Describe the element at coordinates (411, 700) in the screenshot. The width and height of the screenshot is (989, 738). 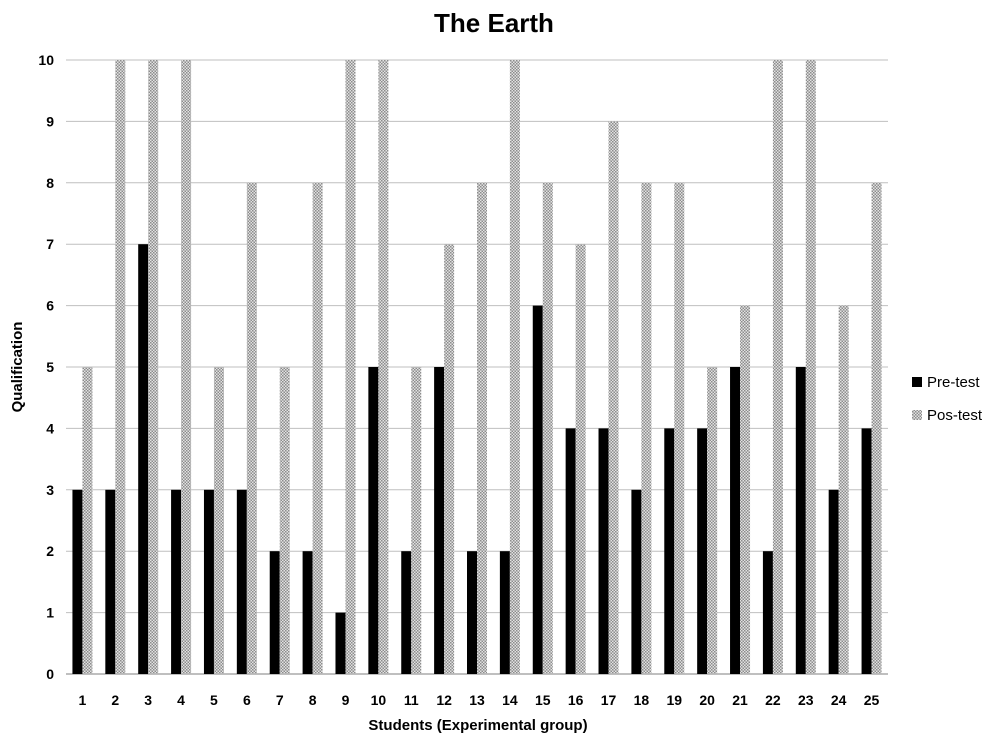
I see `x-tick-label: 11` at that location.